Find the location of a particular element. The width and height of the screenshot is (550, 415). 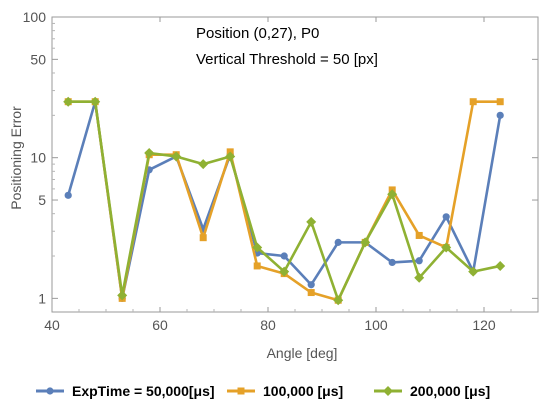

legend-item-1: ExpTime = 50,000[μs] is located at coordinates (125, 391).